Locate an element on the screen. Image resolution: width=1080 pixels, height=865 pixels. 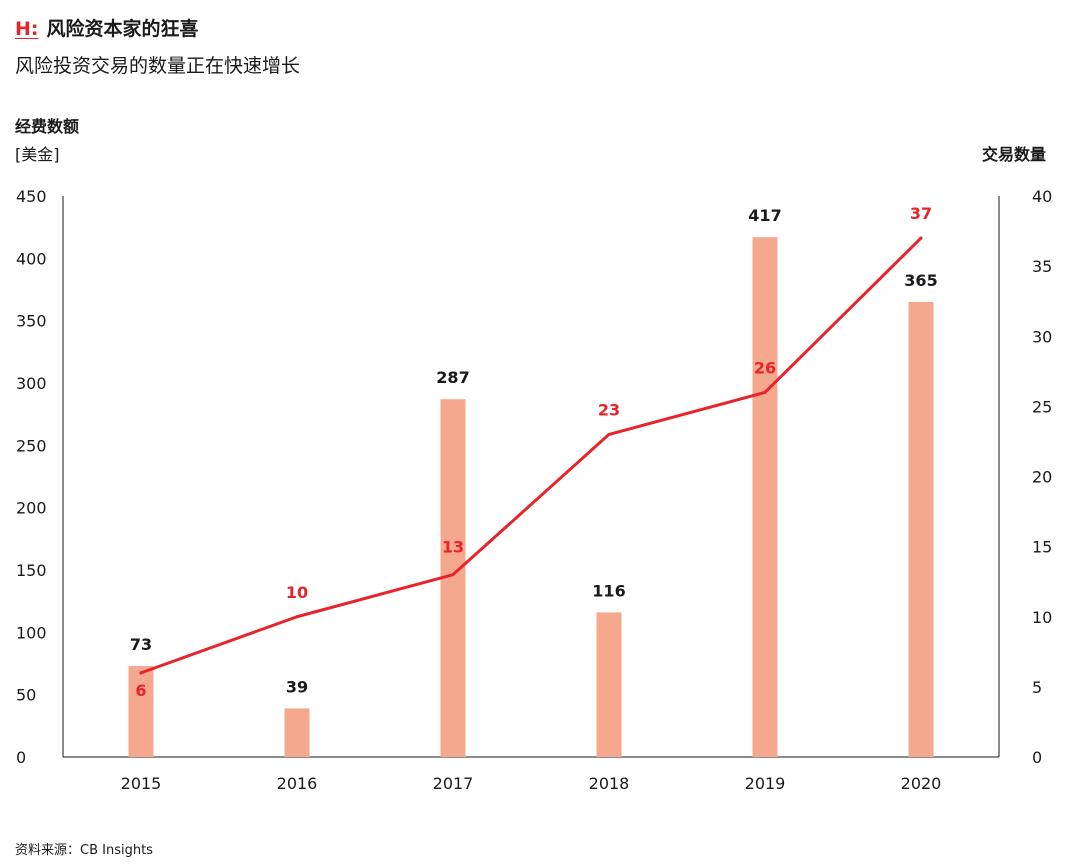
x-tick-label: 2018 is located at coordinates (609, 783).